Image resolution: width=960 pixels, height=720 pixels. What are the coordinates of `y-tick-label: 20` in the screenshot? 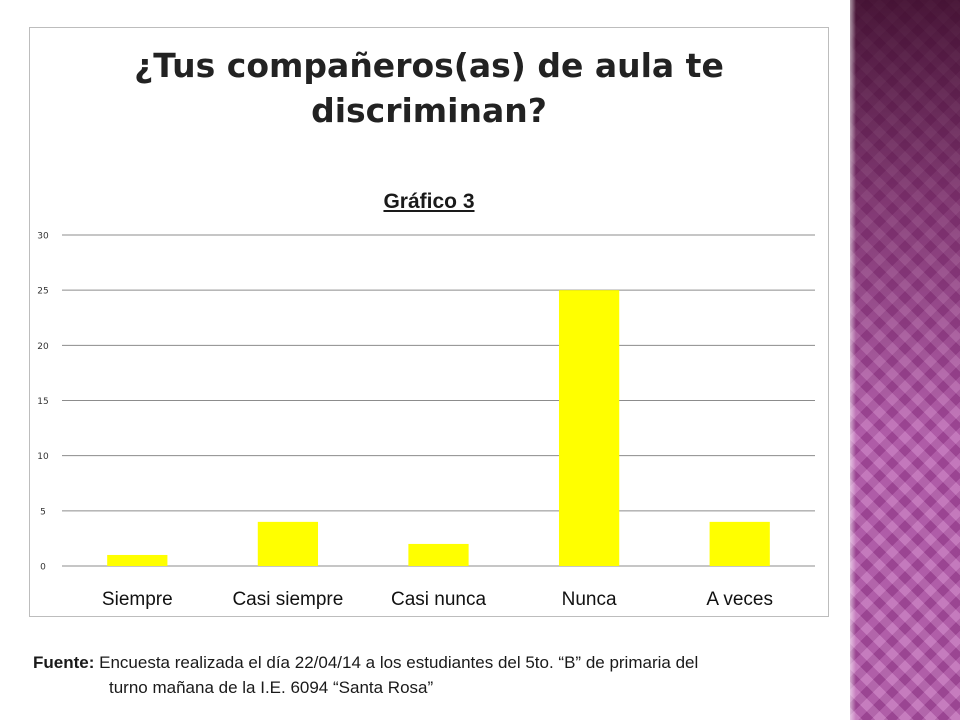 It's located at (43, 347).